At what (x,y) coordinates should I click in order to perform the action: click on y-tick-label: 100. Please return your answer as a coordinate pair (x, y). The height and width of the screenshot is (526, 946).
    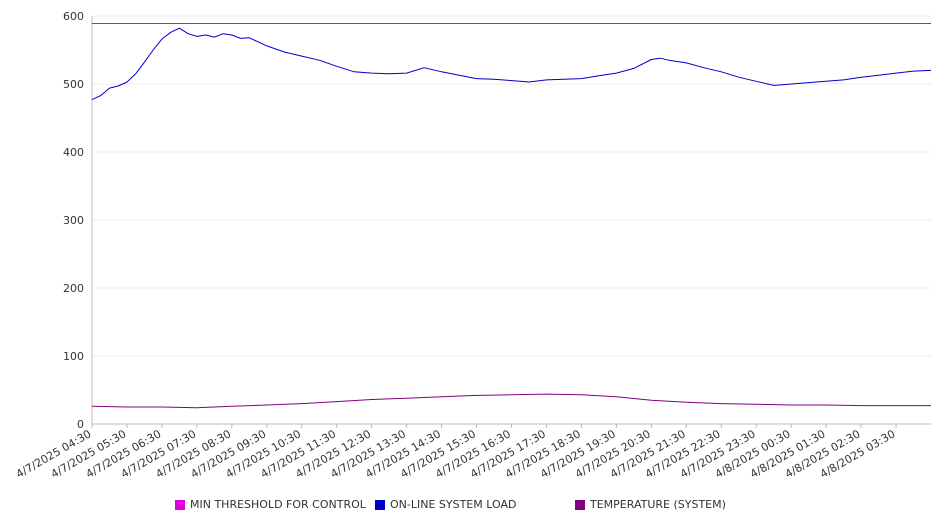
    Looking at the image, I should click on (73, 356).